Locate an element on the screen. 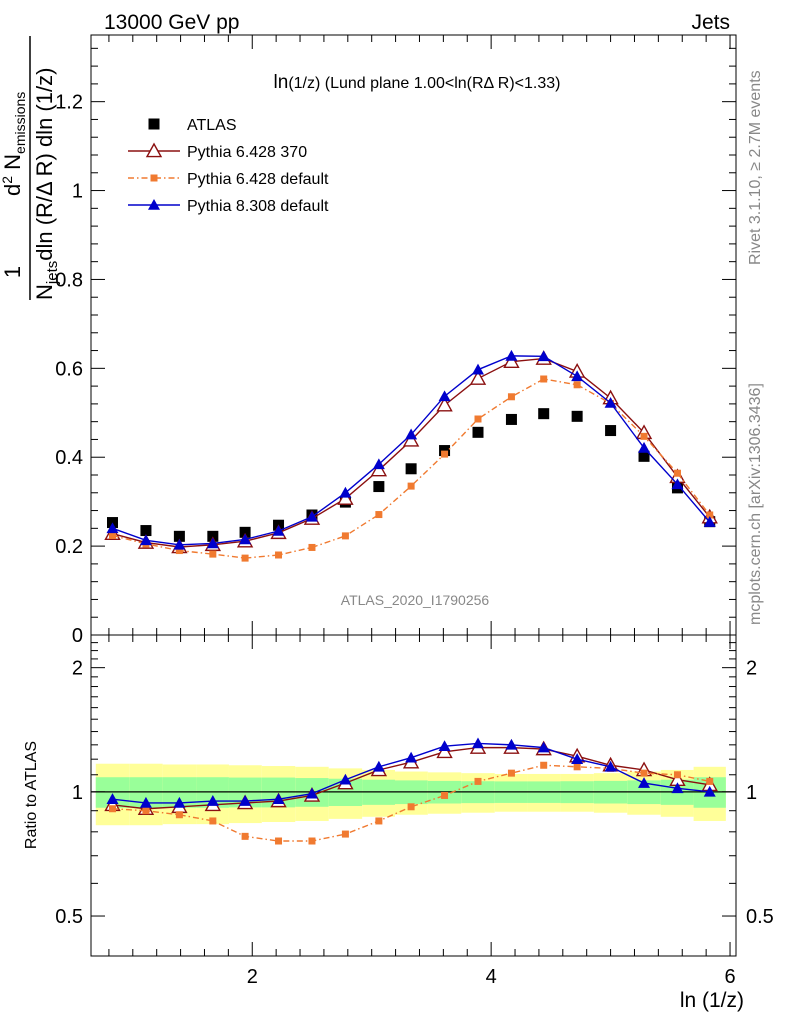 This screenshot has height=1024, width=786. ratio-series-layer is located at coordinates (411, 791).